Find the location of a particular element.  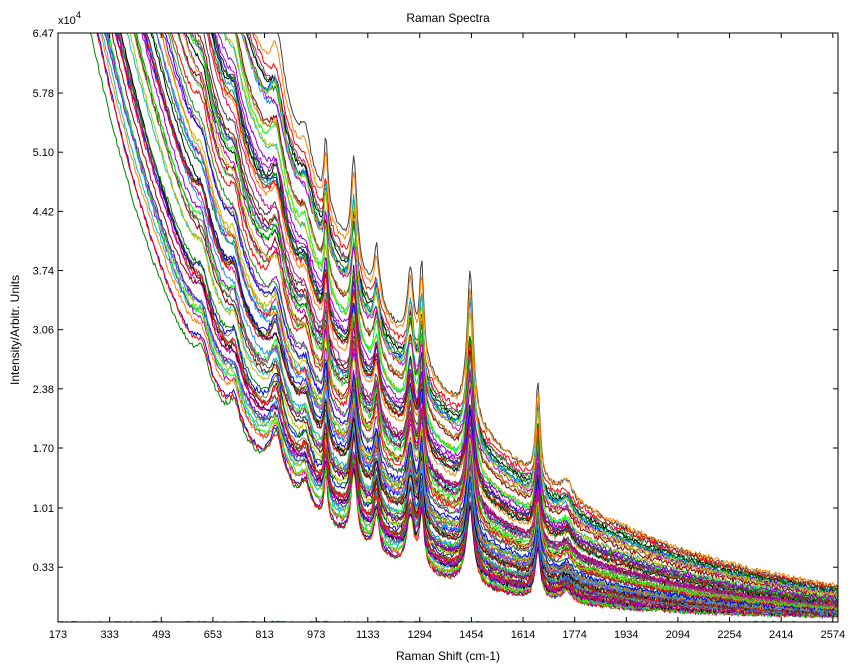

x-tick-label: 973 is located at coordinates (316, 635).